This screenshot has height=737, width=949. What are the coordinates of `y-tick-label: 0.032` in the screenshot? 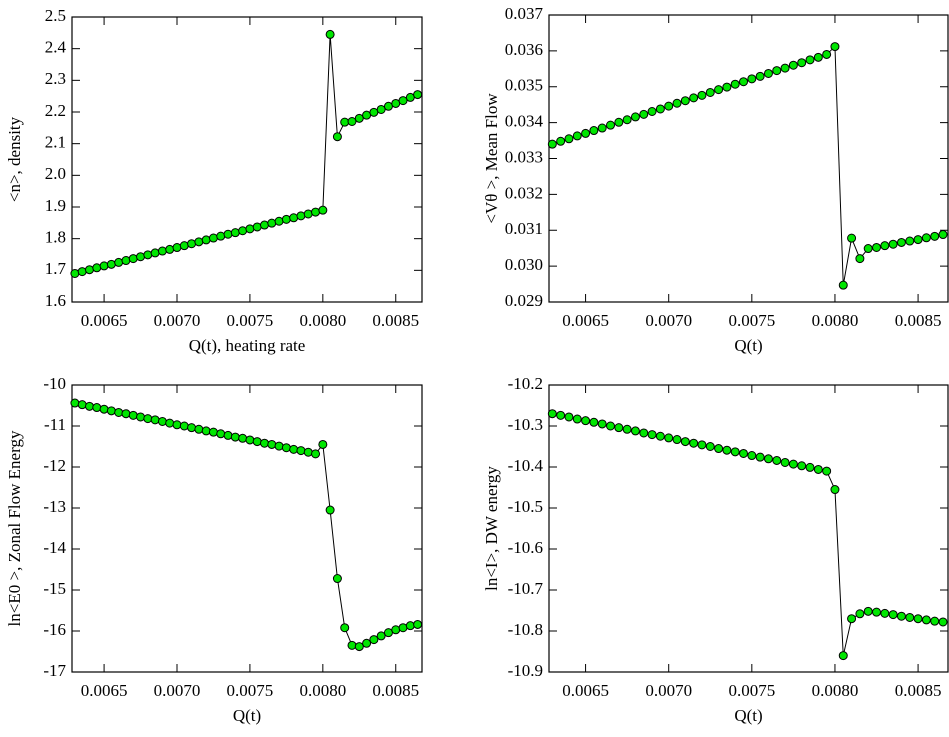 It's located at (524, 192).